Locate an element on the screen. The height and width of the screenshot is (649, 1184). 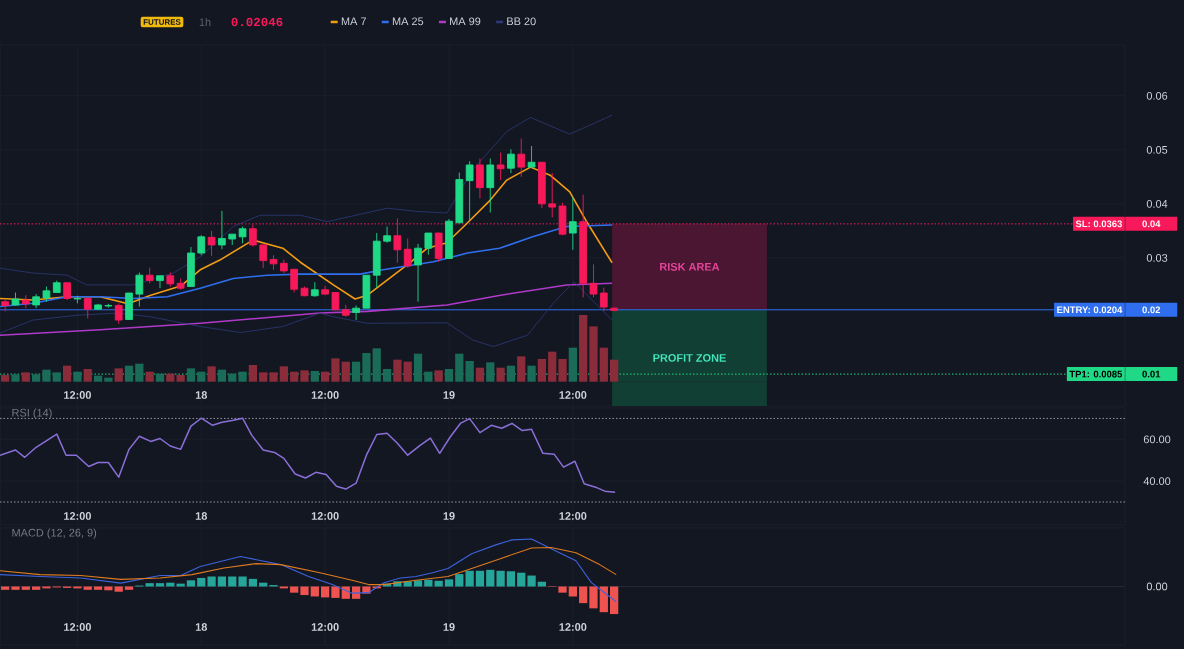
y-tick-label: 0.06 is located at coordinates (1157, 95).